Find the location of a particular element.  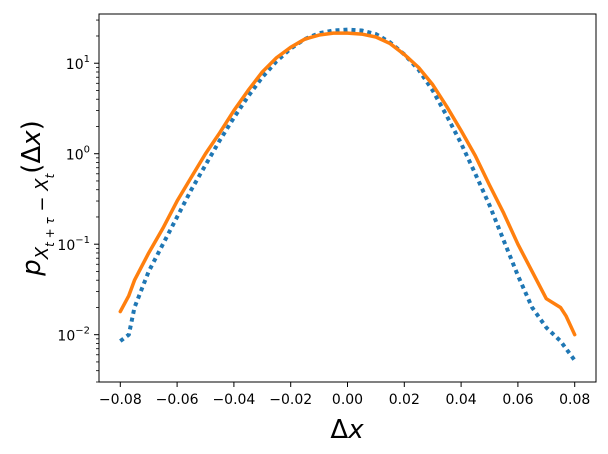

x-tick-label: −0.08 is located at coordinates (120, 400).